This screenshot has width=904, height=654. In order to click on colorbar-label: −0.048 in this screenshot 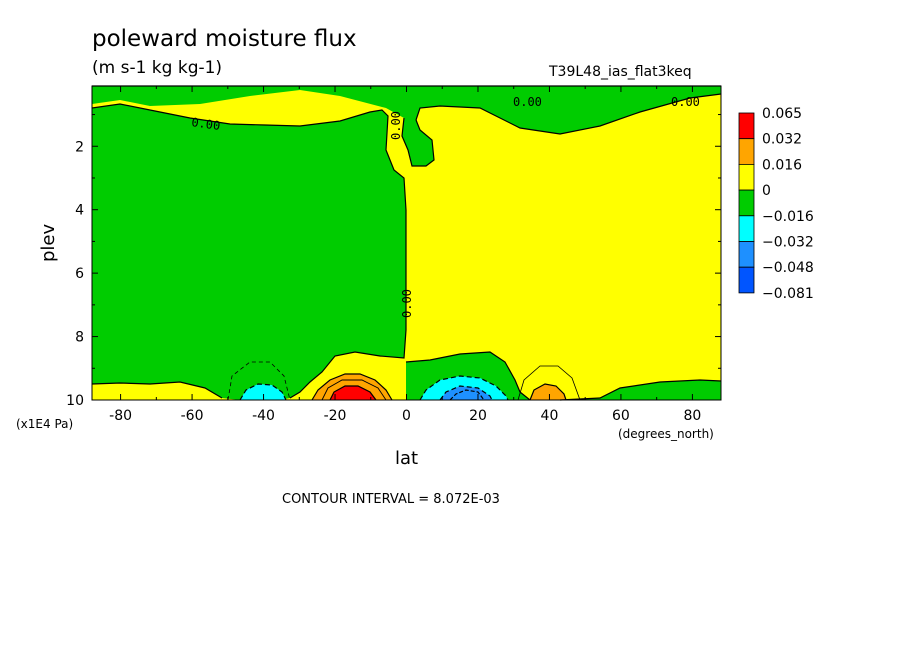, I will do `click(788, 268)`.